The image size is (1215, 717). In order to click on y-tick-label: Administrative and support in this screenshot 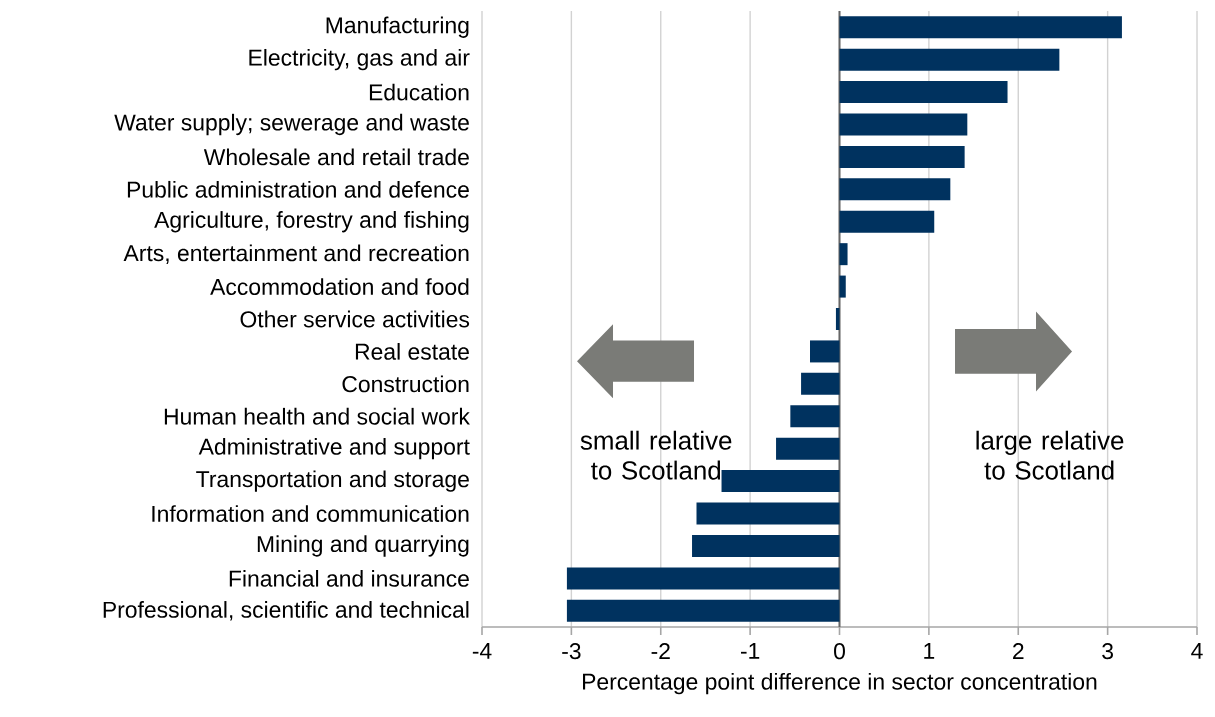, I will do `click(334, 449)`.